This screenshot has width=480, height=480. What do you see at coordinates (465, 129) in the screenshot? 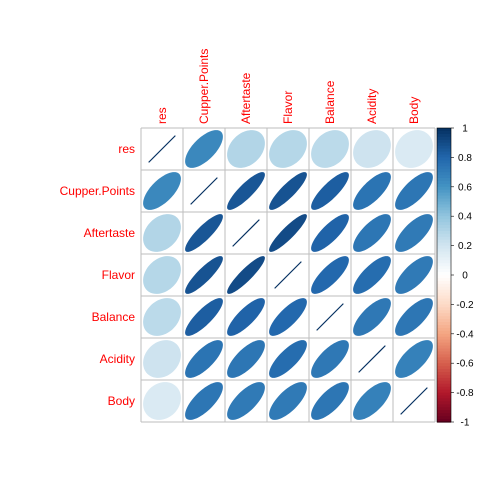
I see `colorbar-tick-label: 1` at bounding box center [465, 129].